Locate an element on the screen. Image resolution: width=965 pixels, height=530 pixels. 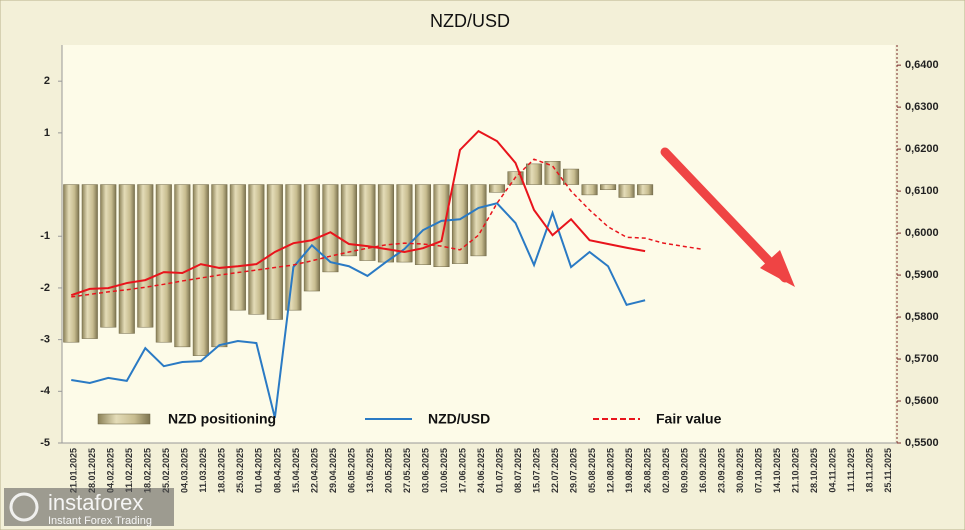
y2-tick-label: 0,5700 is located at coordinates (922, 359).